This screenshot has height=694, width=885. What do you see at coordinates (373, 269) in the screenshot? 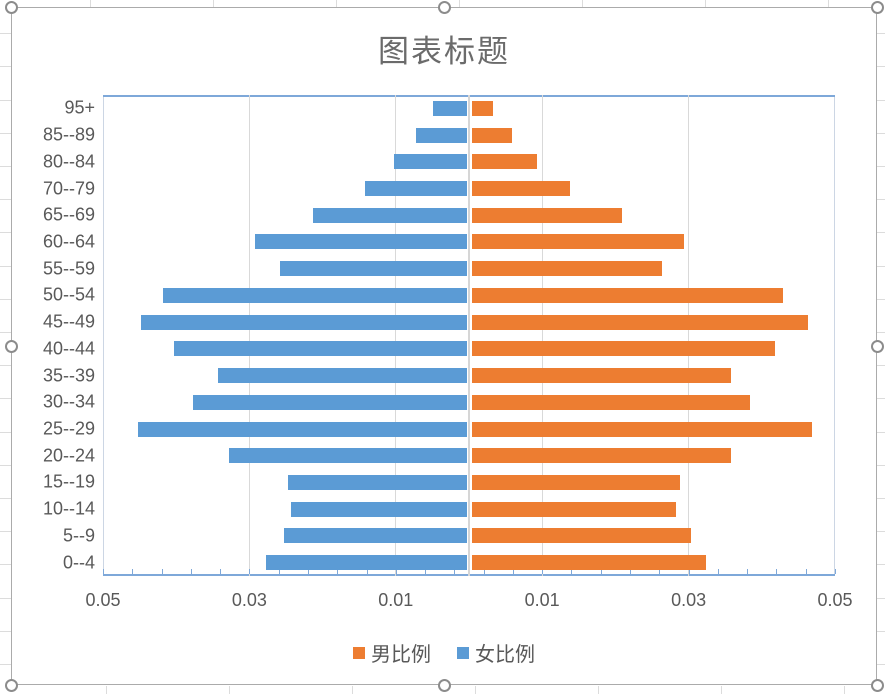
I see `bar-female-55--59` at bounding box center [373, 269].